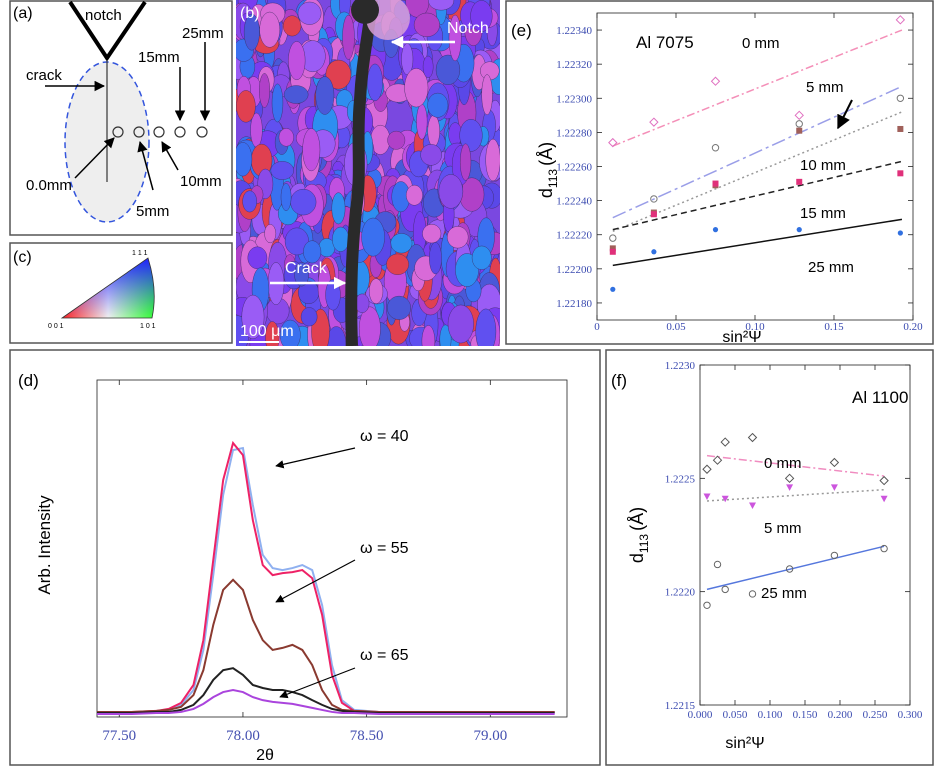 The image size is (938, 770). I want to click on label: crack, so click(44, 75).